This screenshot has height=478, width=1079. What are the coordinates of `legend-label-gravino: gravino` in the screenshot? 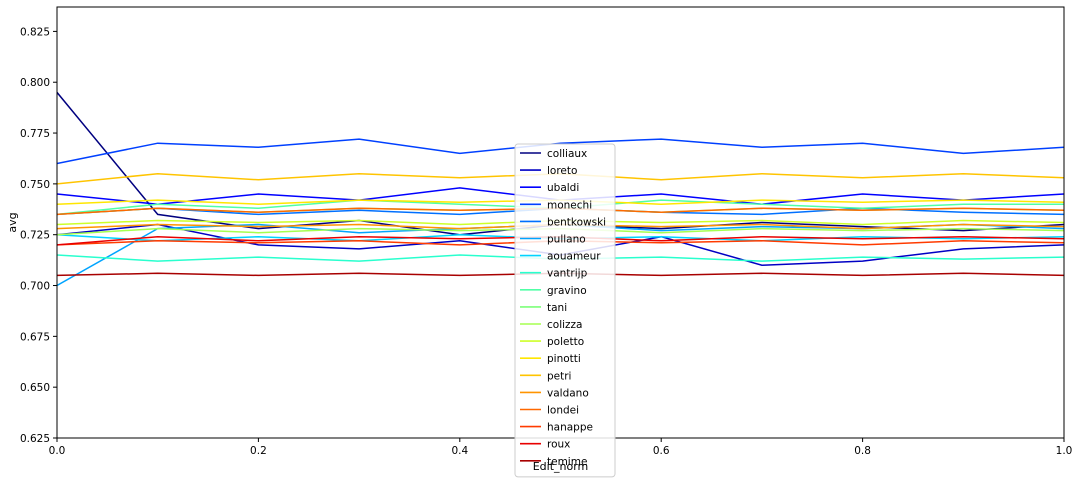 It's located at (567, 291).